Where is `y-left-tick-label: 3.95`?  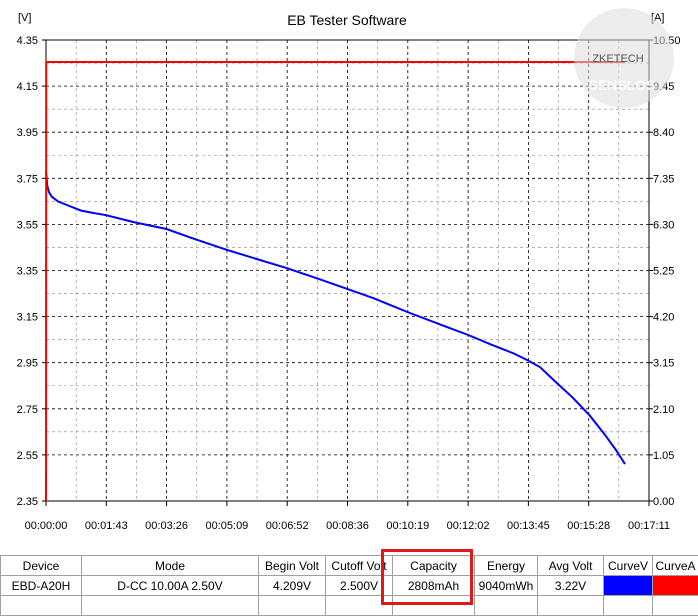
y-left-tick-label: 3.95 is located at coordinates (27, 133).